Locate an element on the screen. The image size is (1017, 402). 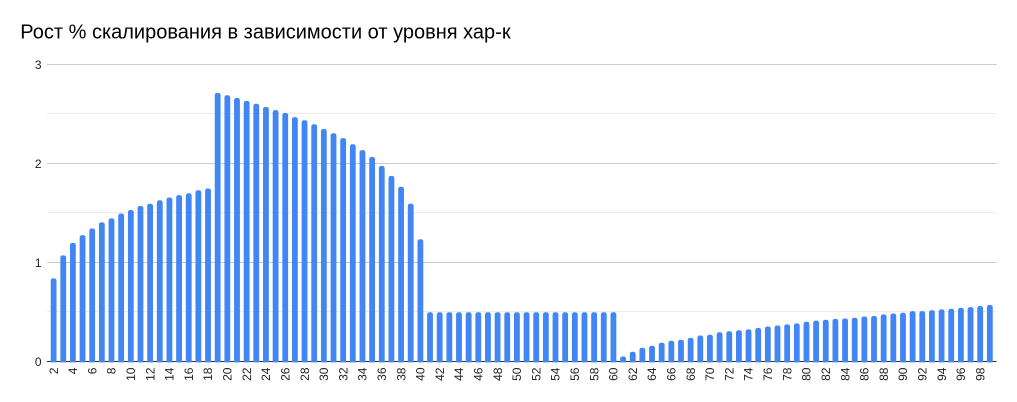
svg-text: 88 is located at coordinates (884, 374).